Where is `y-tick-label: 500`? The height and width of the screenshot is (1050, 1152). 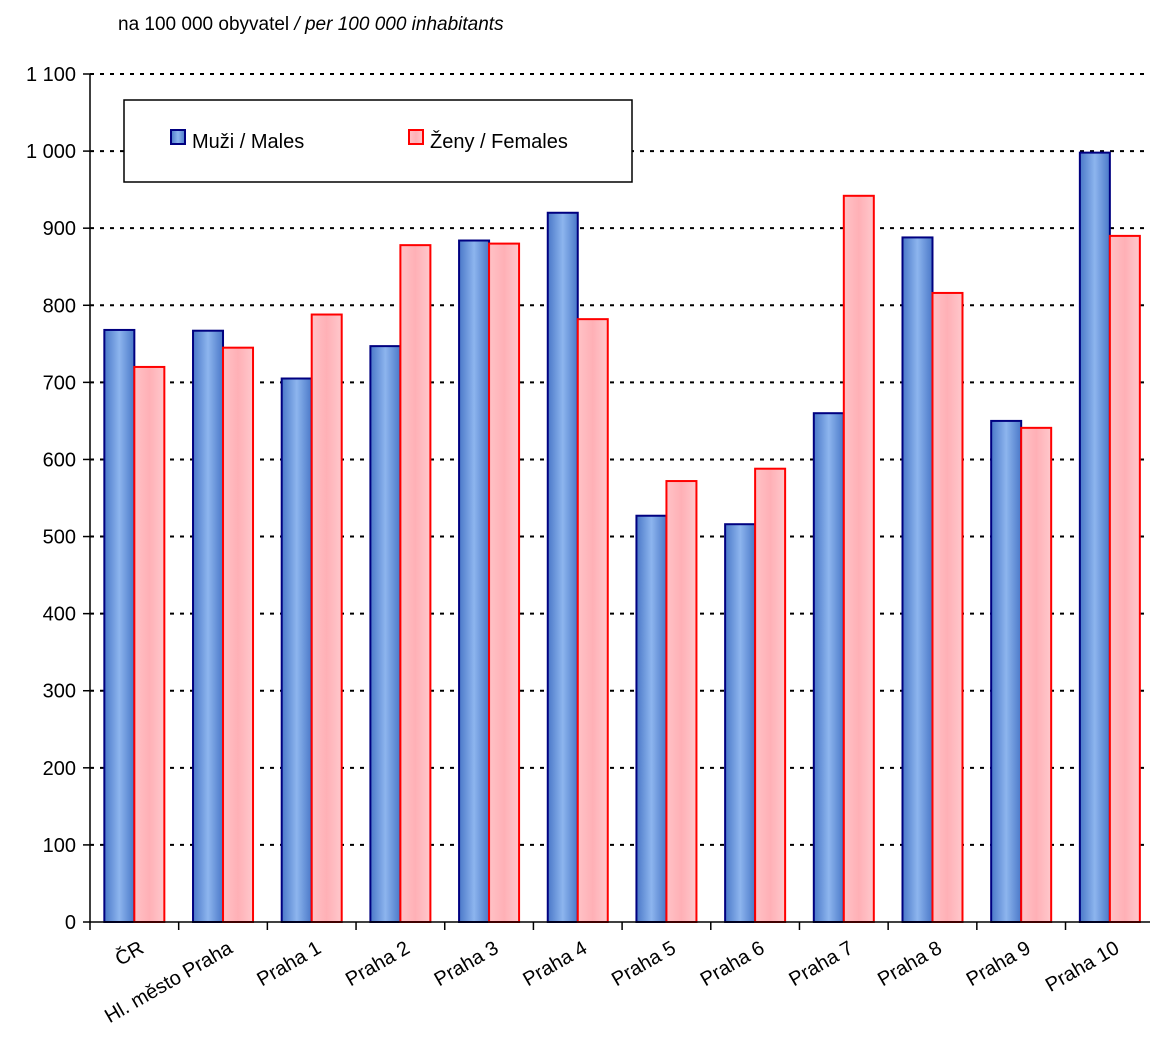 y-tick-label: 500 is located at coordinates (59, 538).